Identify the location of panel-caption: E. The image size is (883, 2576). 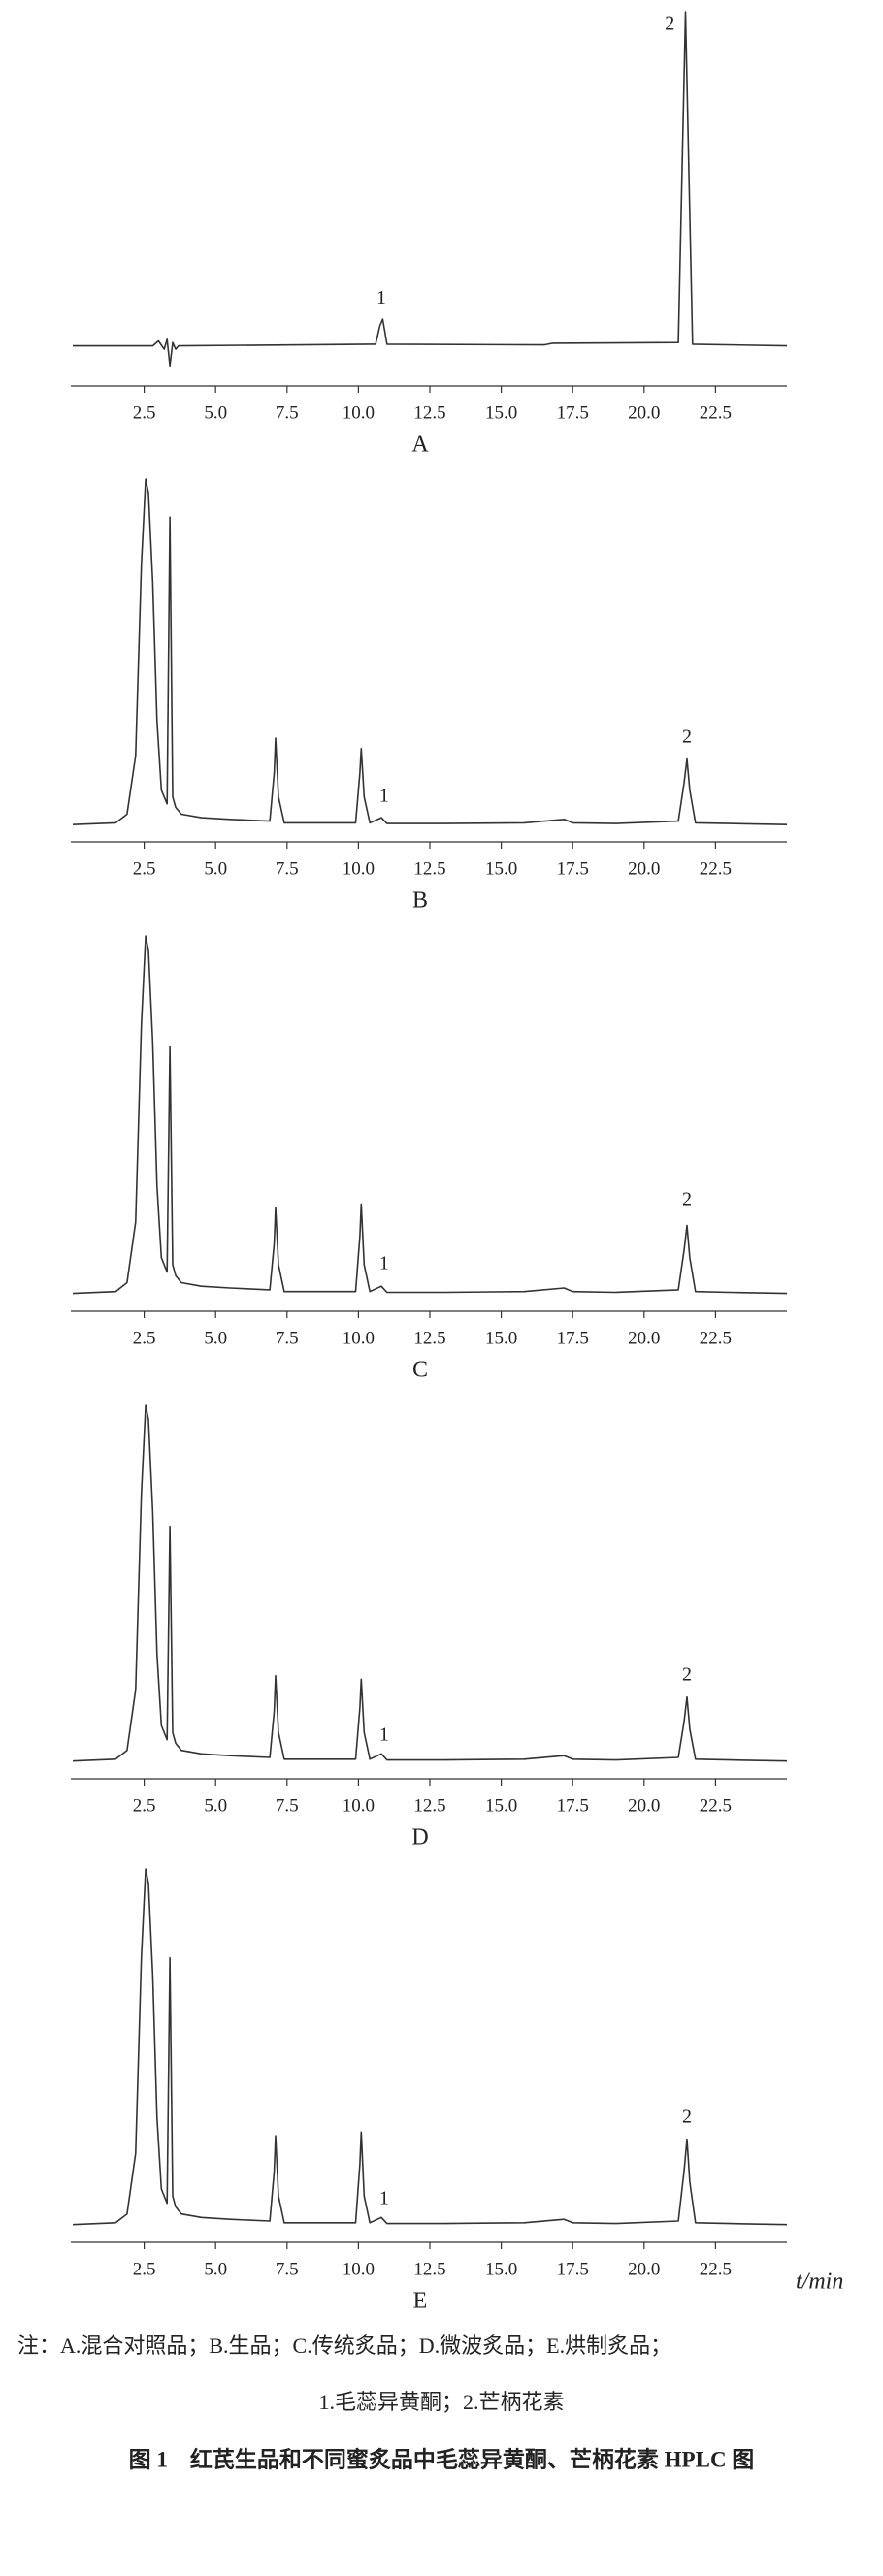
(420, 2301).